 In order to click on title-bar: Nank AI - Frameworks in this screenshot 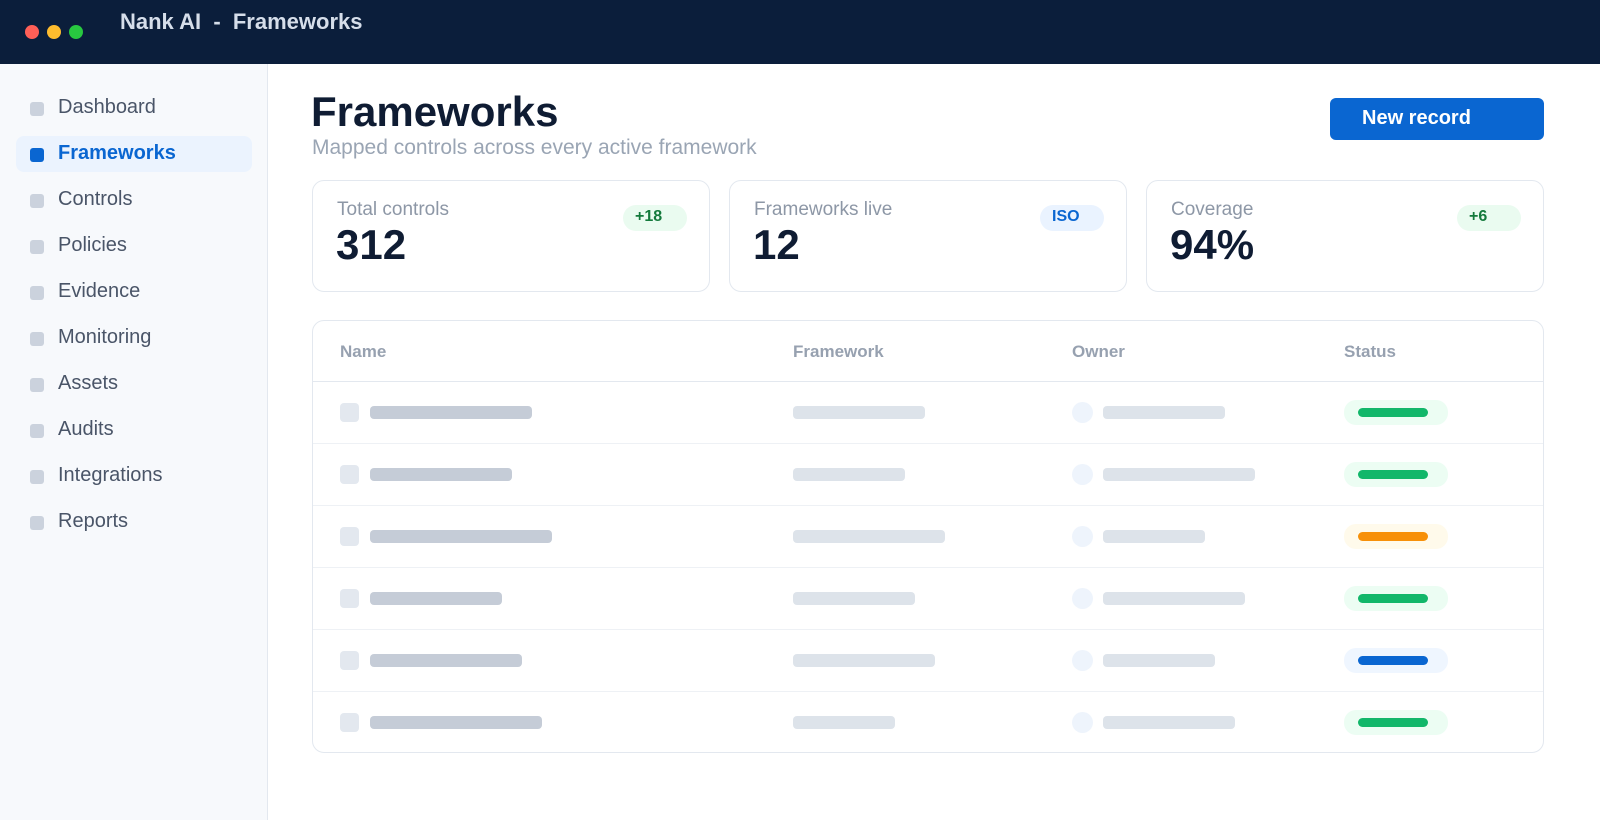, I will do `click(800, 32)`.